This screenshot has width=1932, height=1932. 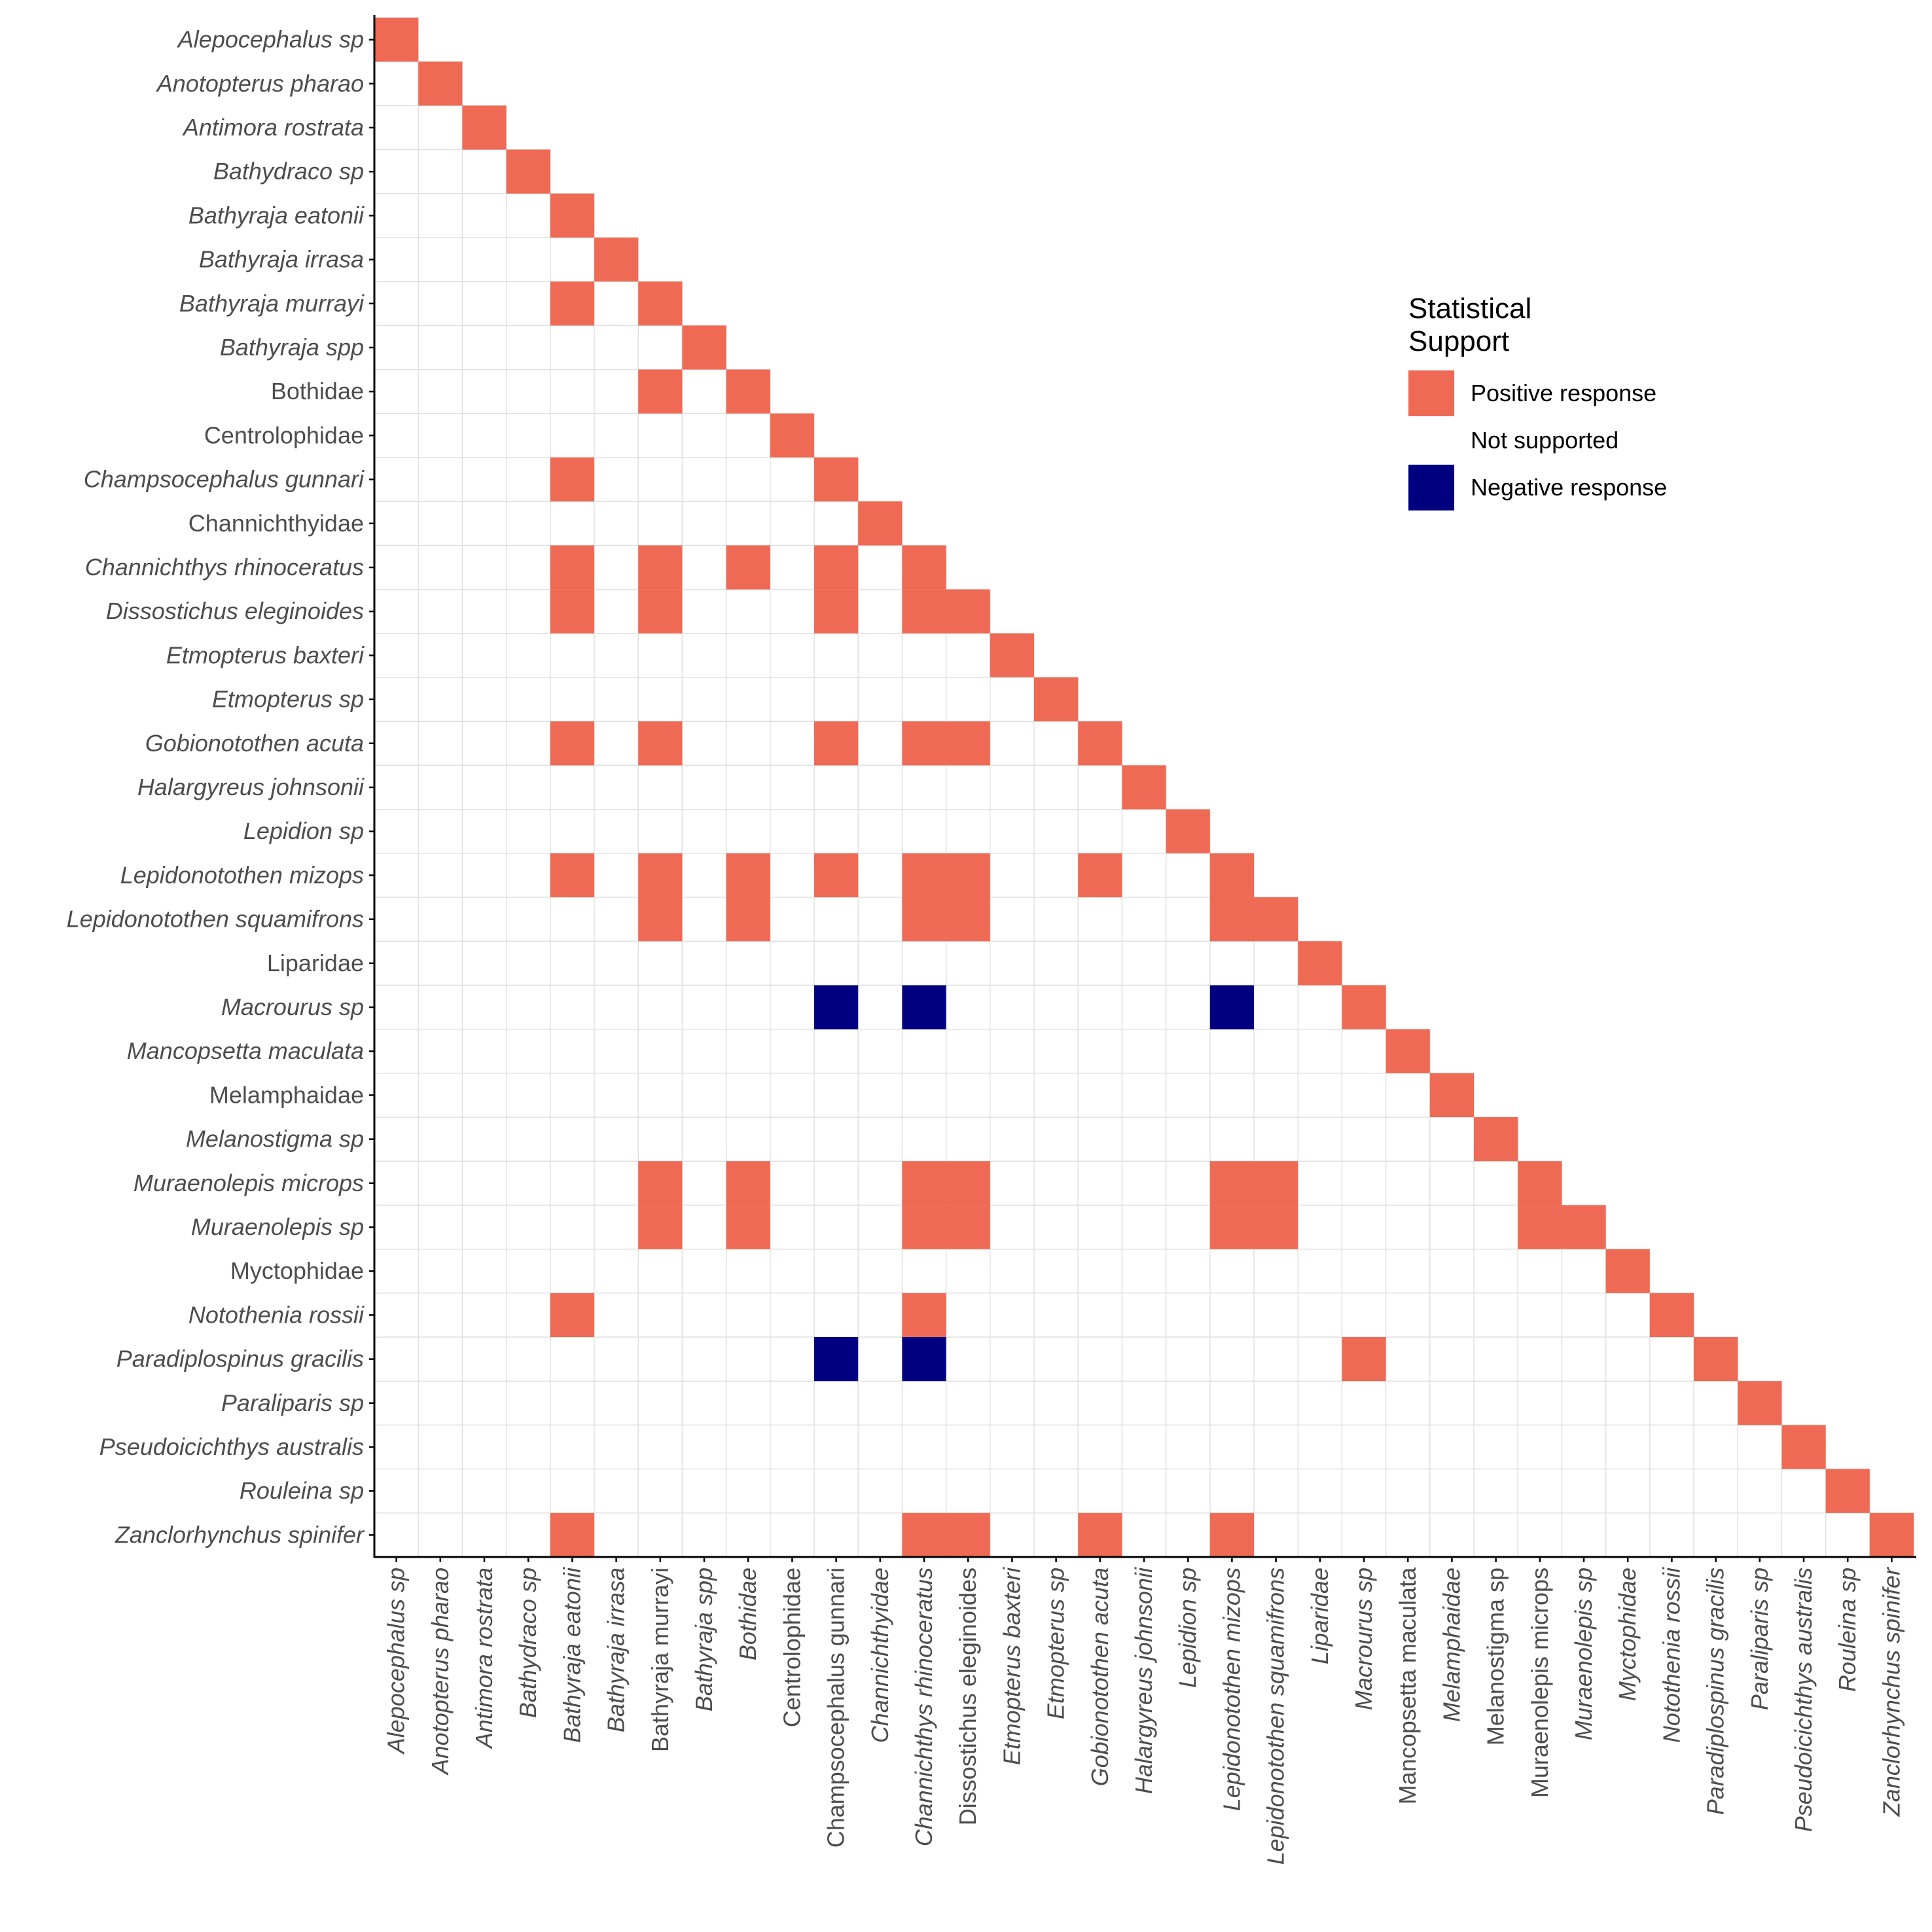 What do you see at coordinates (791, 1647) in the screenshot?
I see `x-tick-label: Centrolophidae` at bounding box center [791, 1647].